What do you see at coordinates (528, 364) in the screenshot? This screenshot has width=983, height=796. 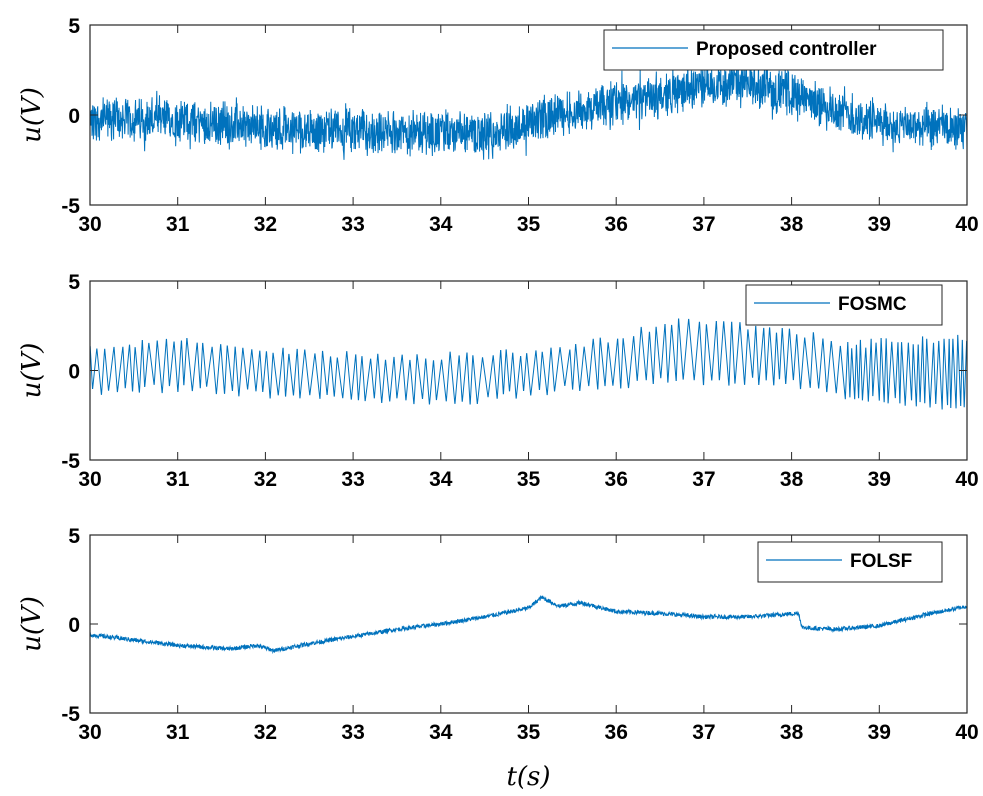 I see `series-line-fosmc` at bounding box center [528, 364].